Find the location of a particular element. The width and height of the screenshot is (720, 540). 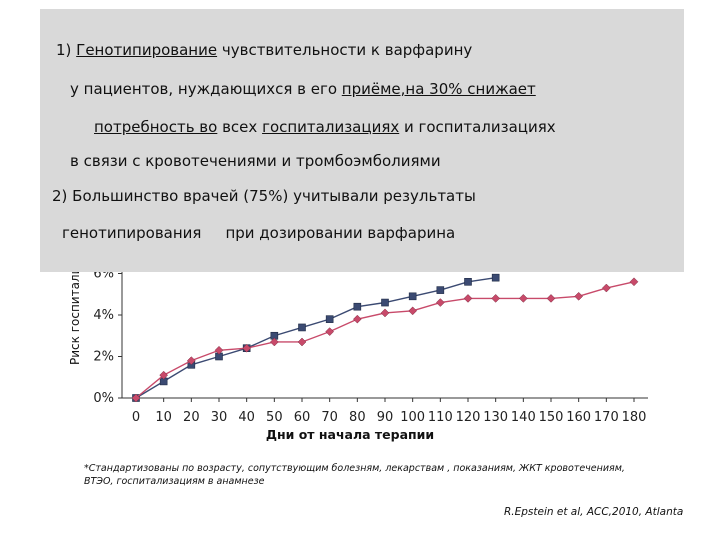

summary-line-1-rest: чувствительности к варфарину is located at coordinates (345, 50).